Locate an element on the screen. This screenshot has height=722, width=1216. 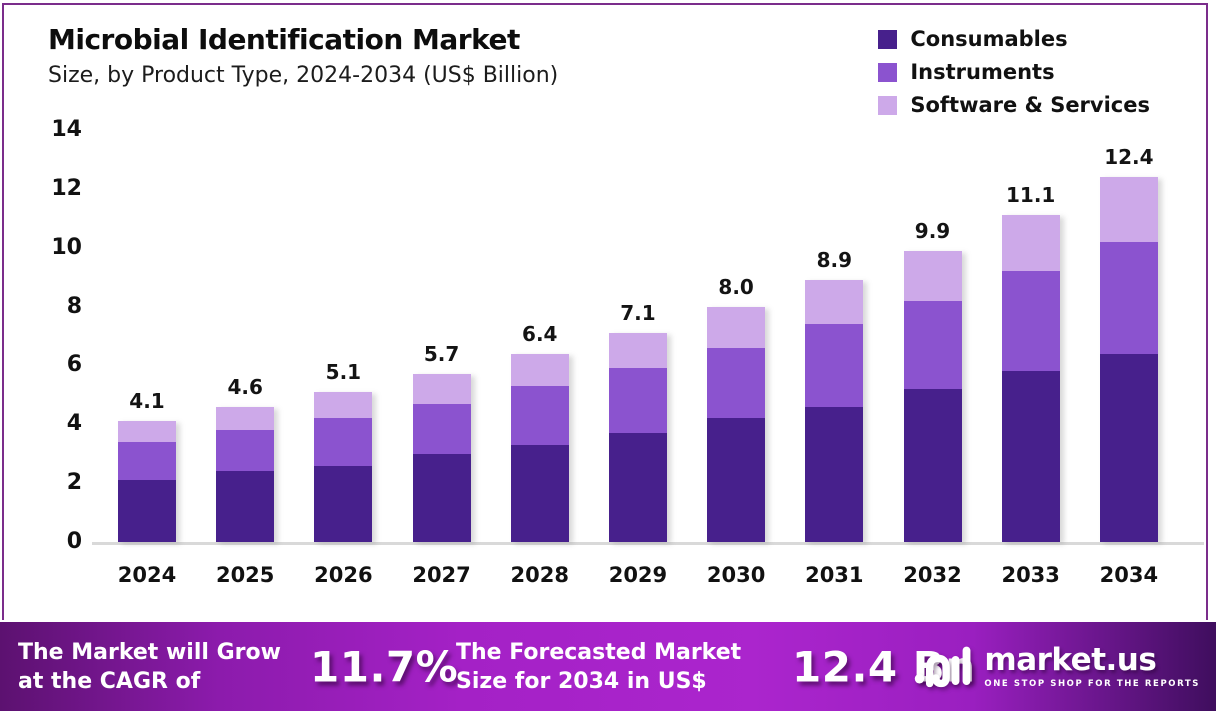
bar-total-label: 8.9 is located at coordinates (834, 260).